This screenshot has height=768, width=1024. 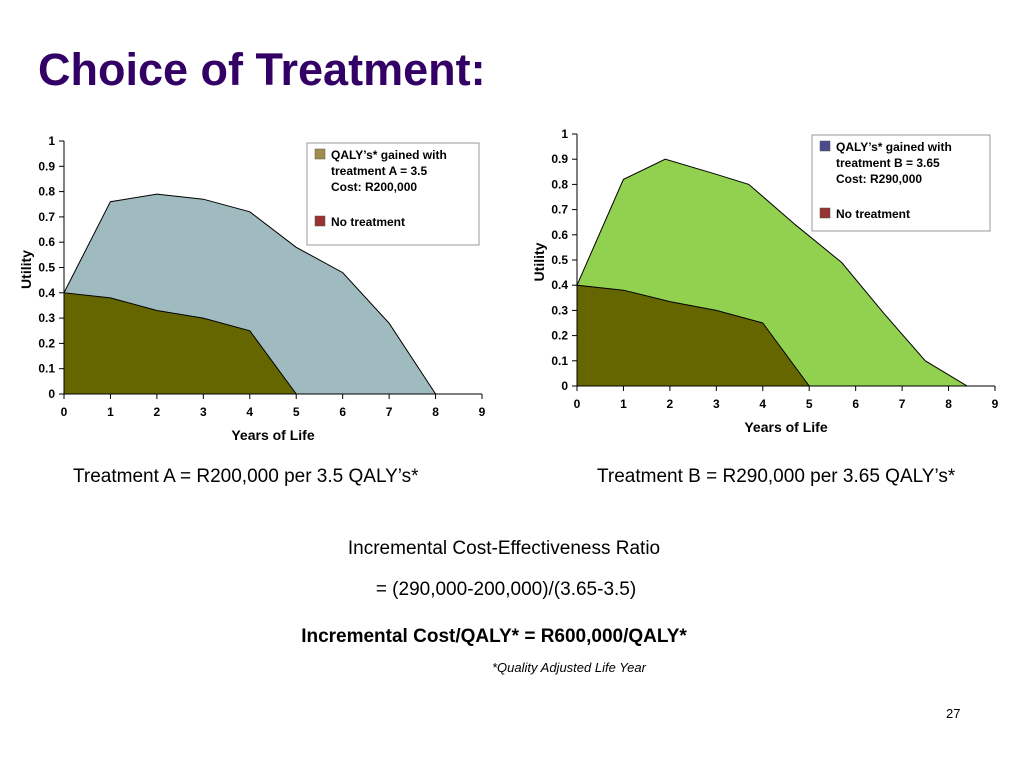 What do you see at coordinates (262, 69) in the screenshot?
I see `slide-title: Choice of Treatment:` at bounding box center [262, 69].